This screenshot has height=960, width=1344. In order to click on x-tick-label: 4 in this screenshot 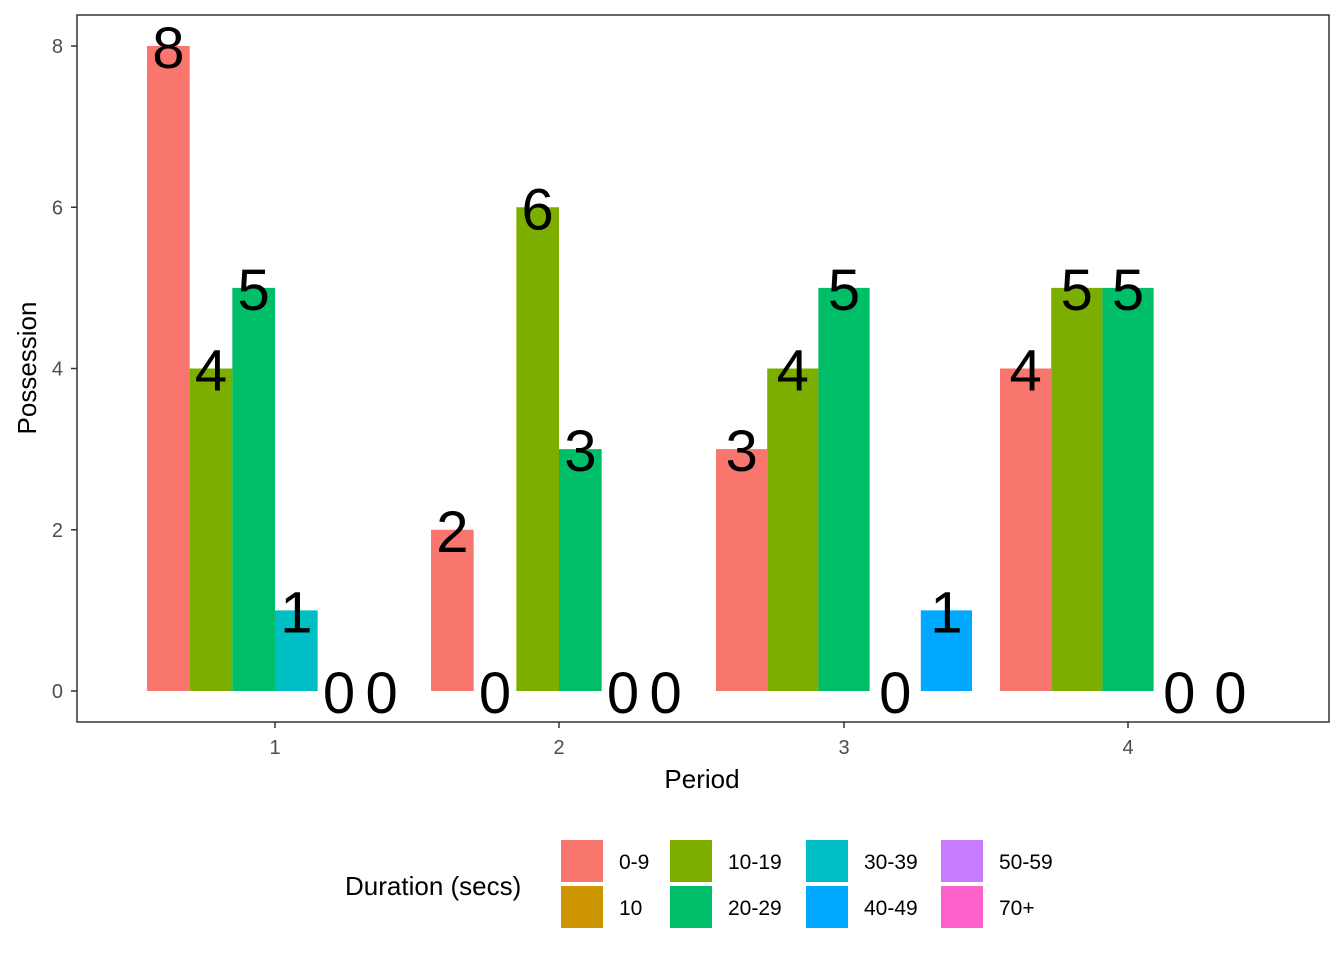, I will do `click(1127, 748)`.